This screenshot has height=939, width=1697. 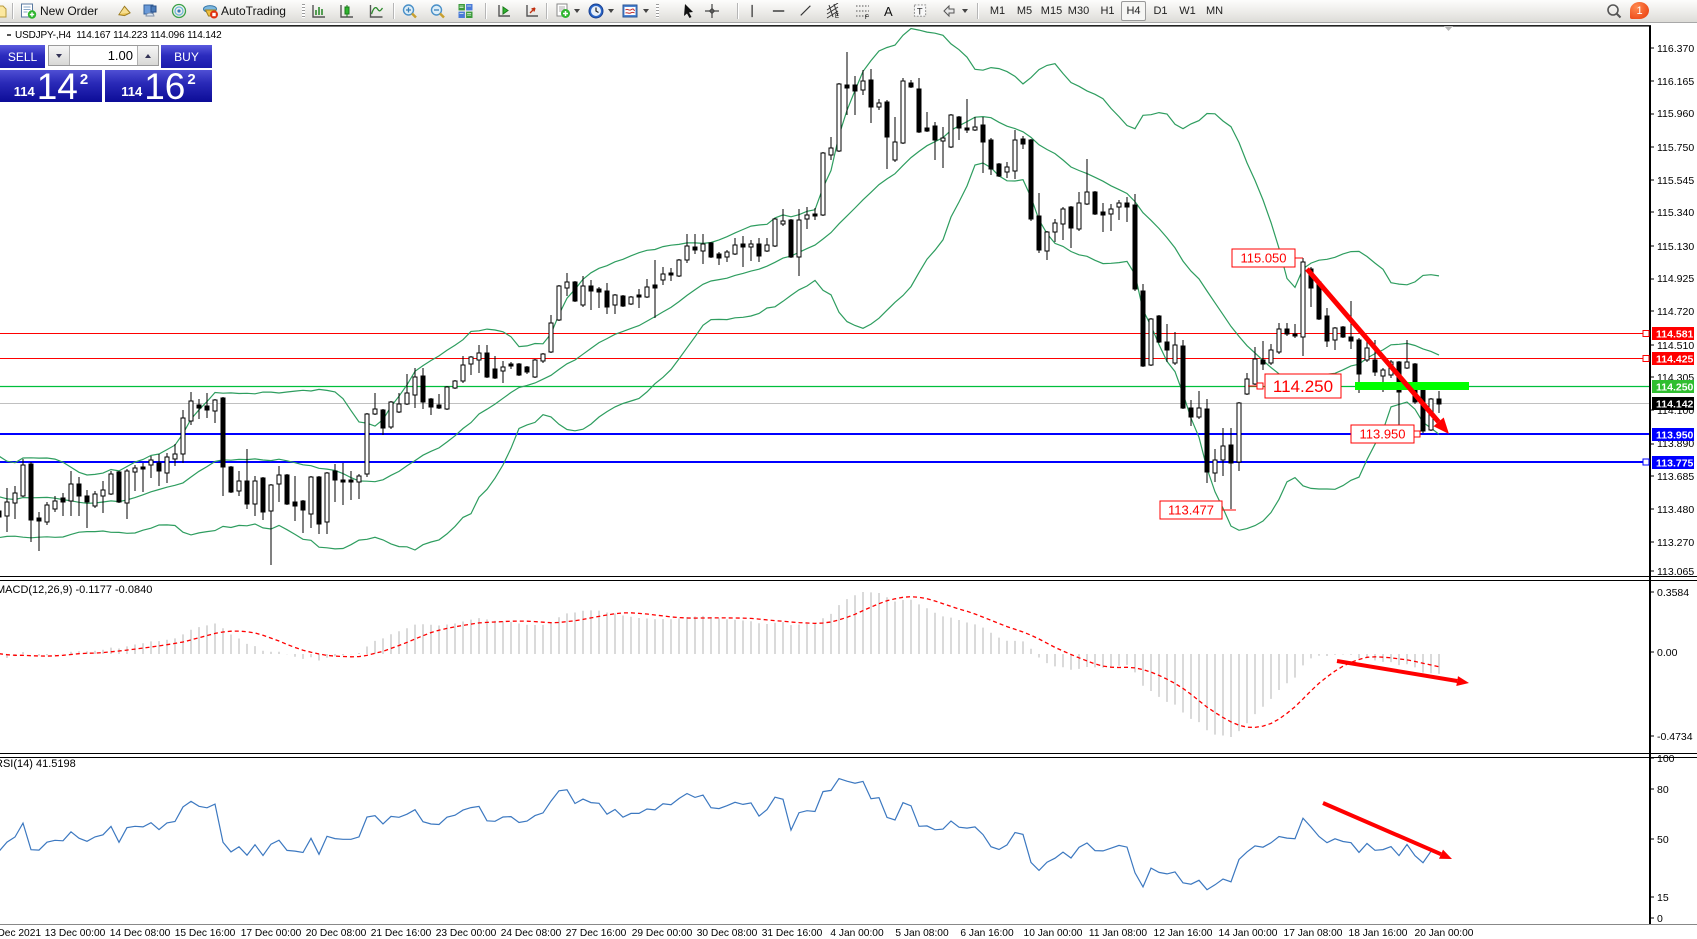 I want to click on svg-text: 29 Dec 00:00, so click(x=662, y=933).